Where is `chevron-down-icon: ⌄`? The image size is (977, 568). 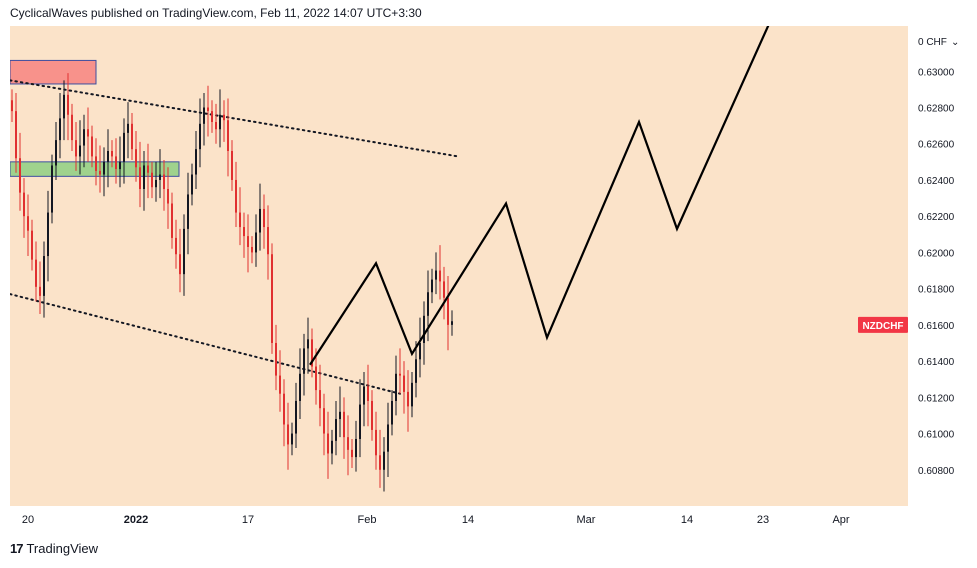 chevron-down-icon: ⌄ is located at coordinates (955, 42).